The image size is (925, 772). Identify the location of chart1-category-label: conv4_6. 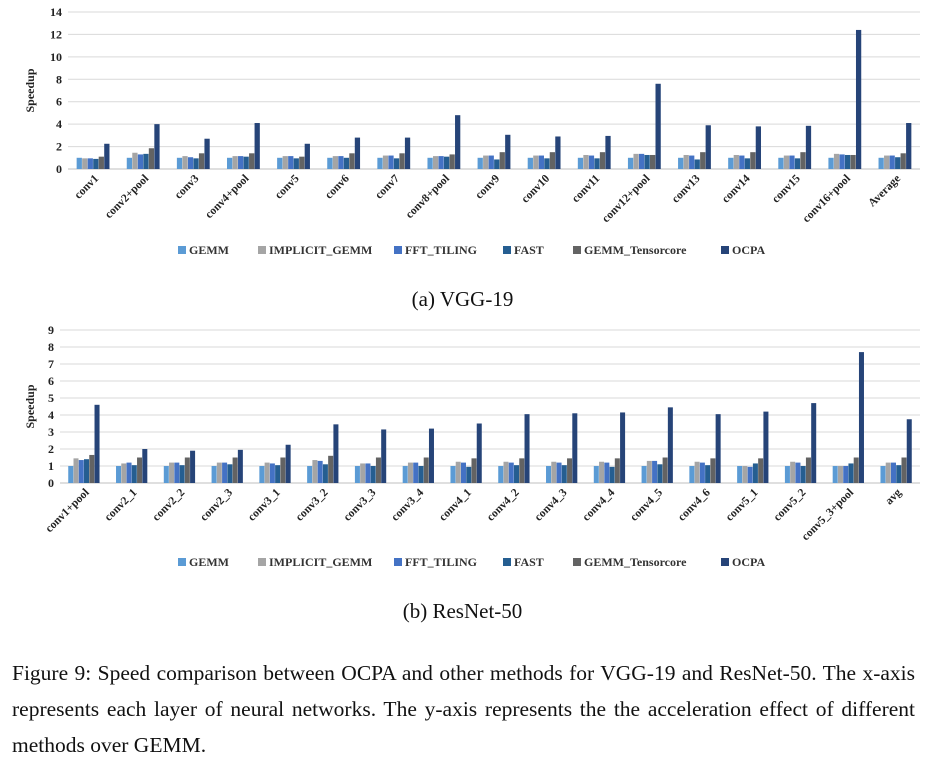
(694, 504).